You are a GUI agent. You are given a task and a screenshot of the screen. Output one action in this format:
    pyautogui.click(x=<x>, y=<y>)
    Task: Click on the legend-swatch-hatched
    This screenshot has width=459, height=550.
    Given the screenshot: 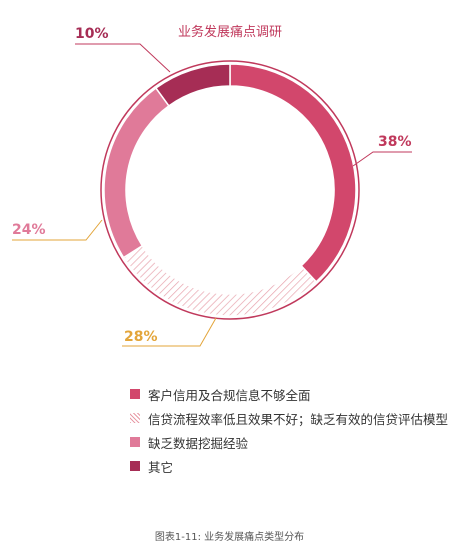 What is the action you would take?
    pyautogui.click(x=135, y=418)
    